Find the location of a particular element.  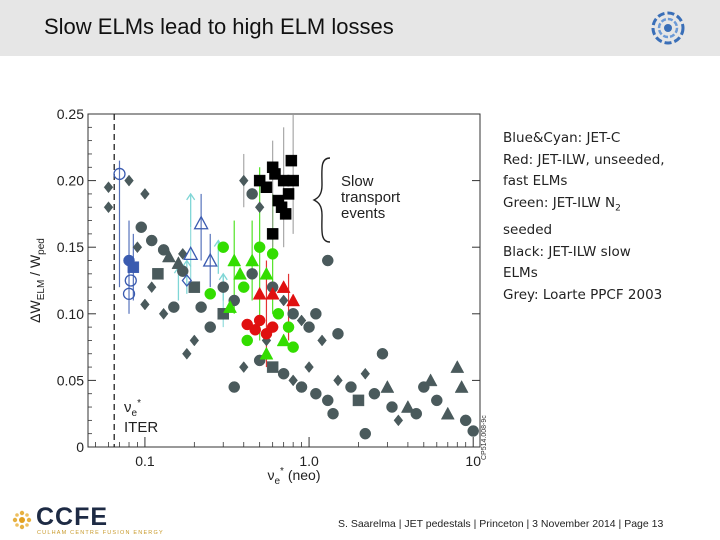

x-tick-label: 0.1 is located at coordinates (145, 461).